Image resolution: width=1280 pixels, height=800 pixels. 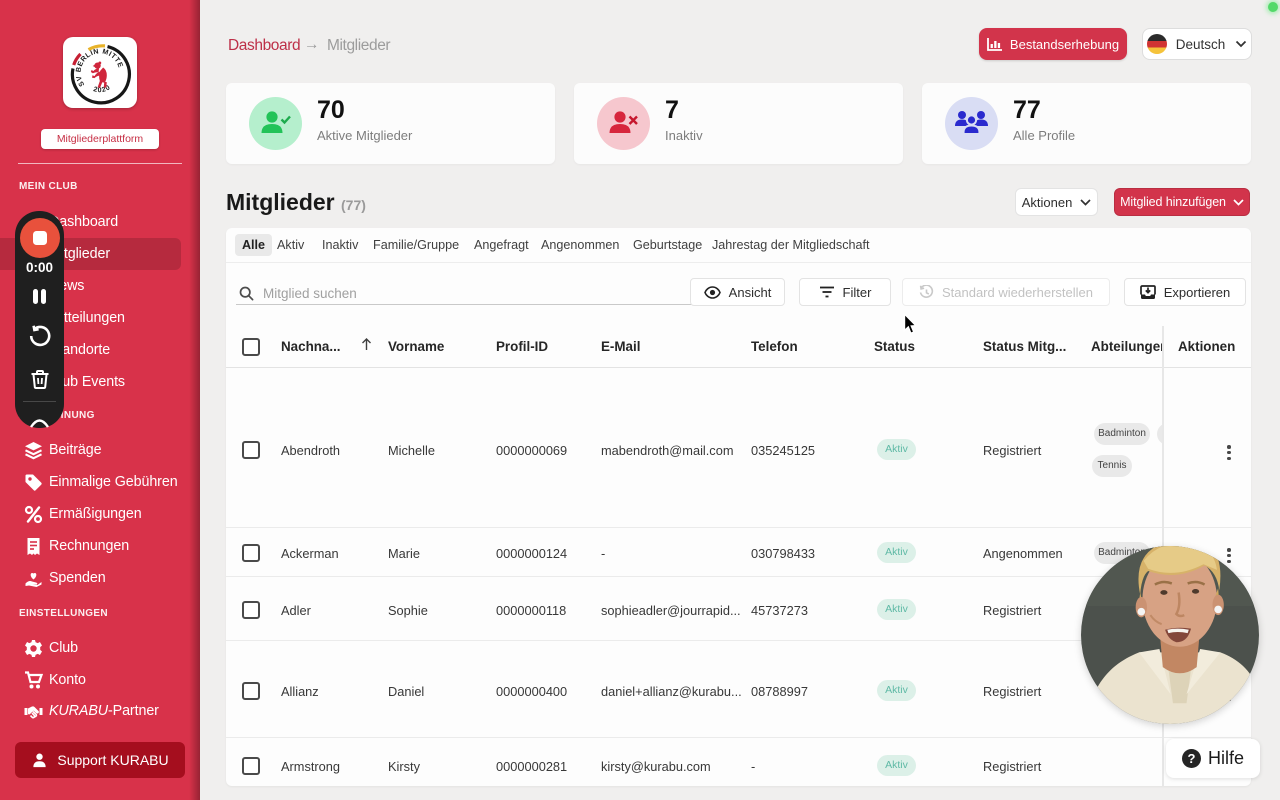 What do you see at coordinates (102, 89) in the screenshot?
I see `svg-text: 2020` at bounding box center [102, 89].